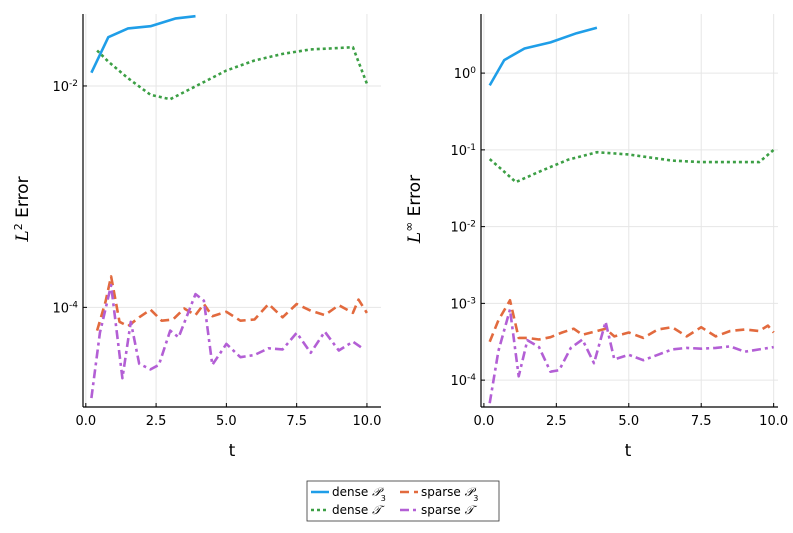  Describe the element at coordinates (413, 209) in the screenshot. I see `y-axis-label: L∞ Error` at that location.